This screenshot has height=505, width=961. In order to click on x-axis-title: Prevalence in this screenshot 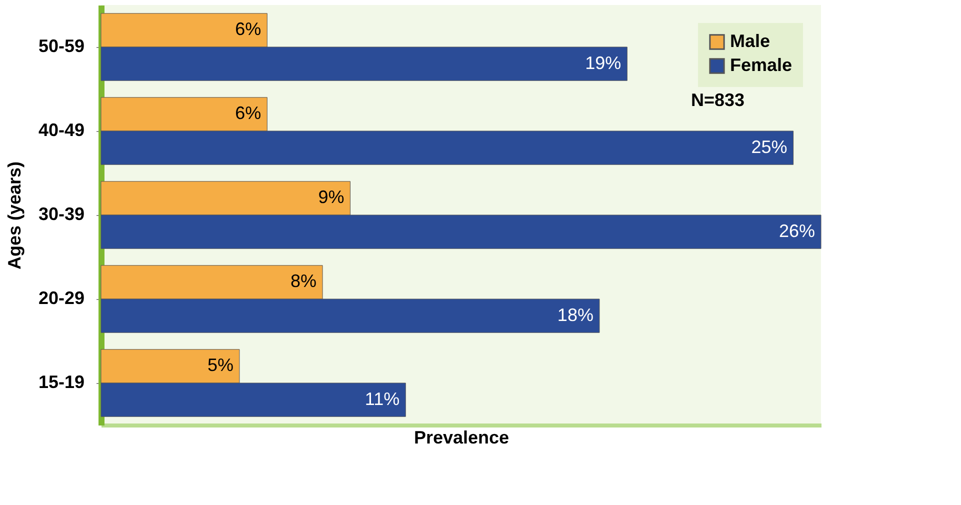, I will do `click(462, 438)`.